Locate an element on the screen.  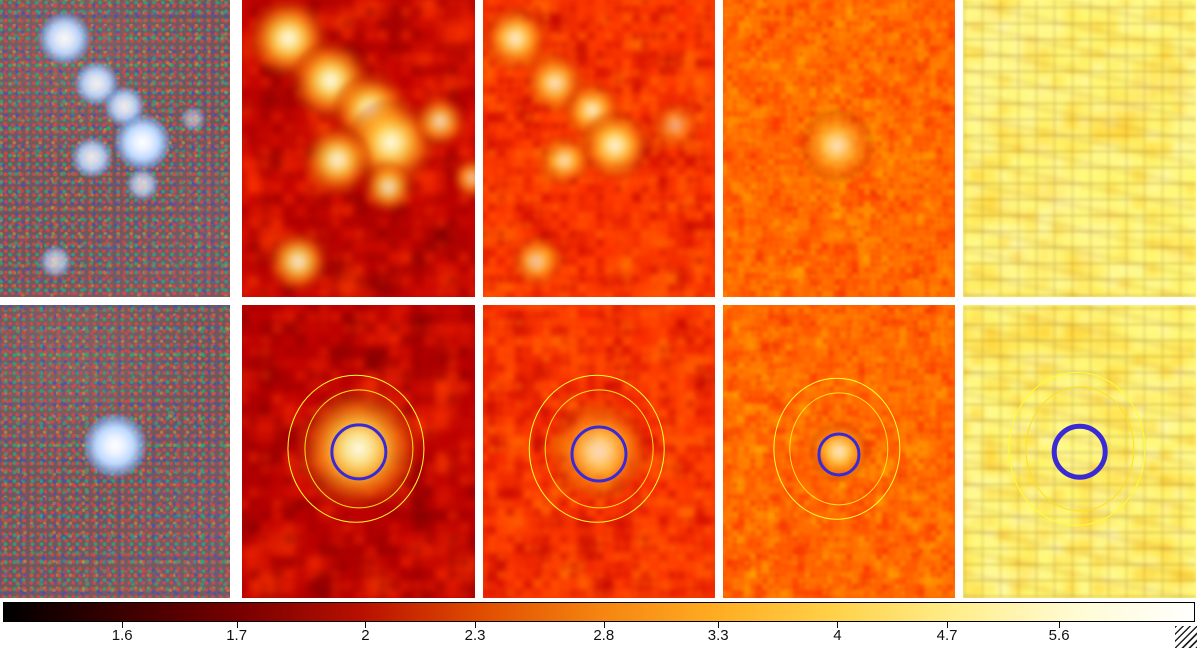
cutout-panel-r1-c5 is located at coordinates (1079, 148).